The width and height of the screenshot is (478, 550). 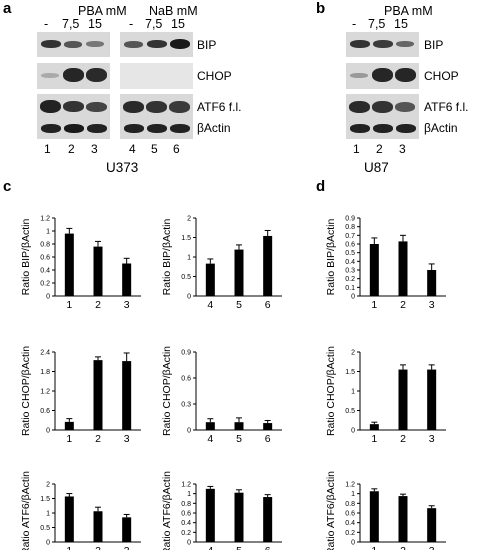 I want to click on blot-a-right-conc2: 15, so click(x=178, y=24).